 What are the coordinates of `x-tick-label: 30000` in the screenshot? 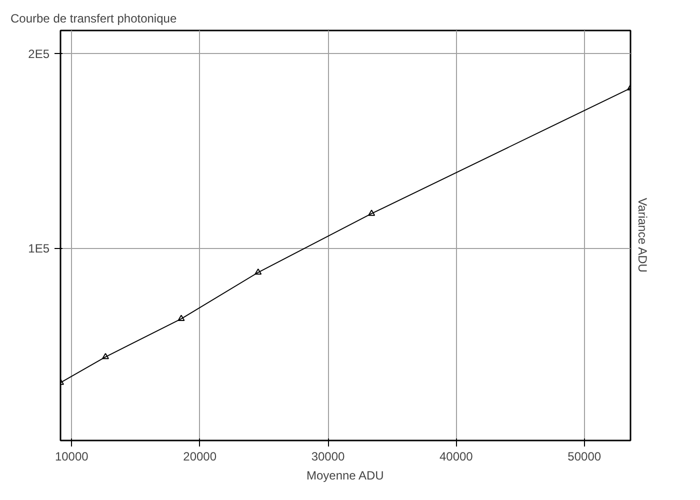 It's located at (328, 457).